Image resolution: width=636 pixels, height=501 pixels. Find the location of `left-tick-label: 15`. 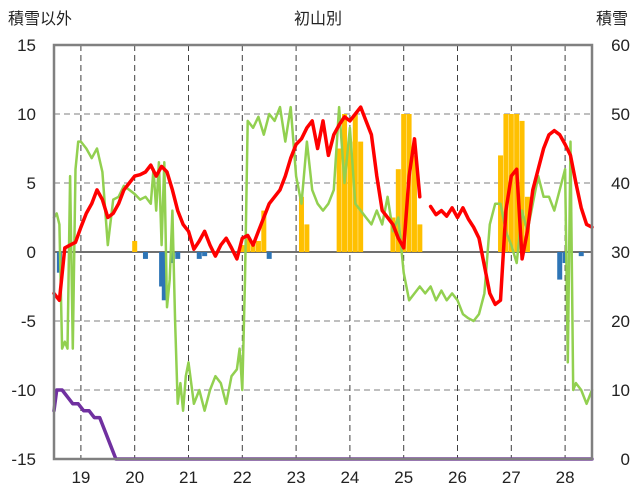

left-tick-label: 15 is located at coordinates (26, 45).